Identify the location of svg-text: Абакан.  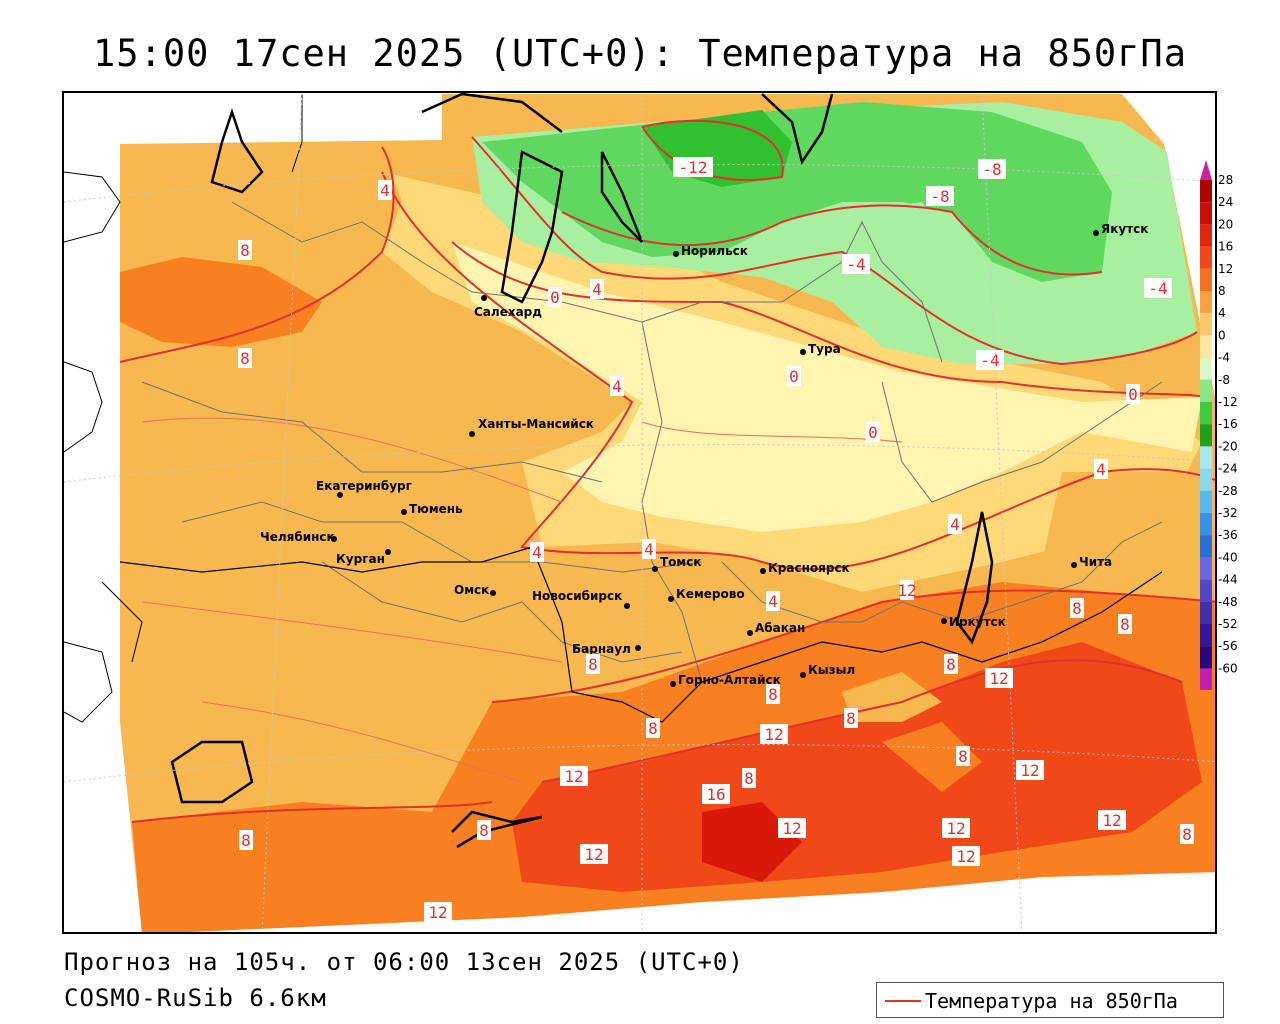
(780, 628).